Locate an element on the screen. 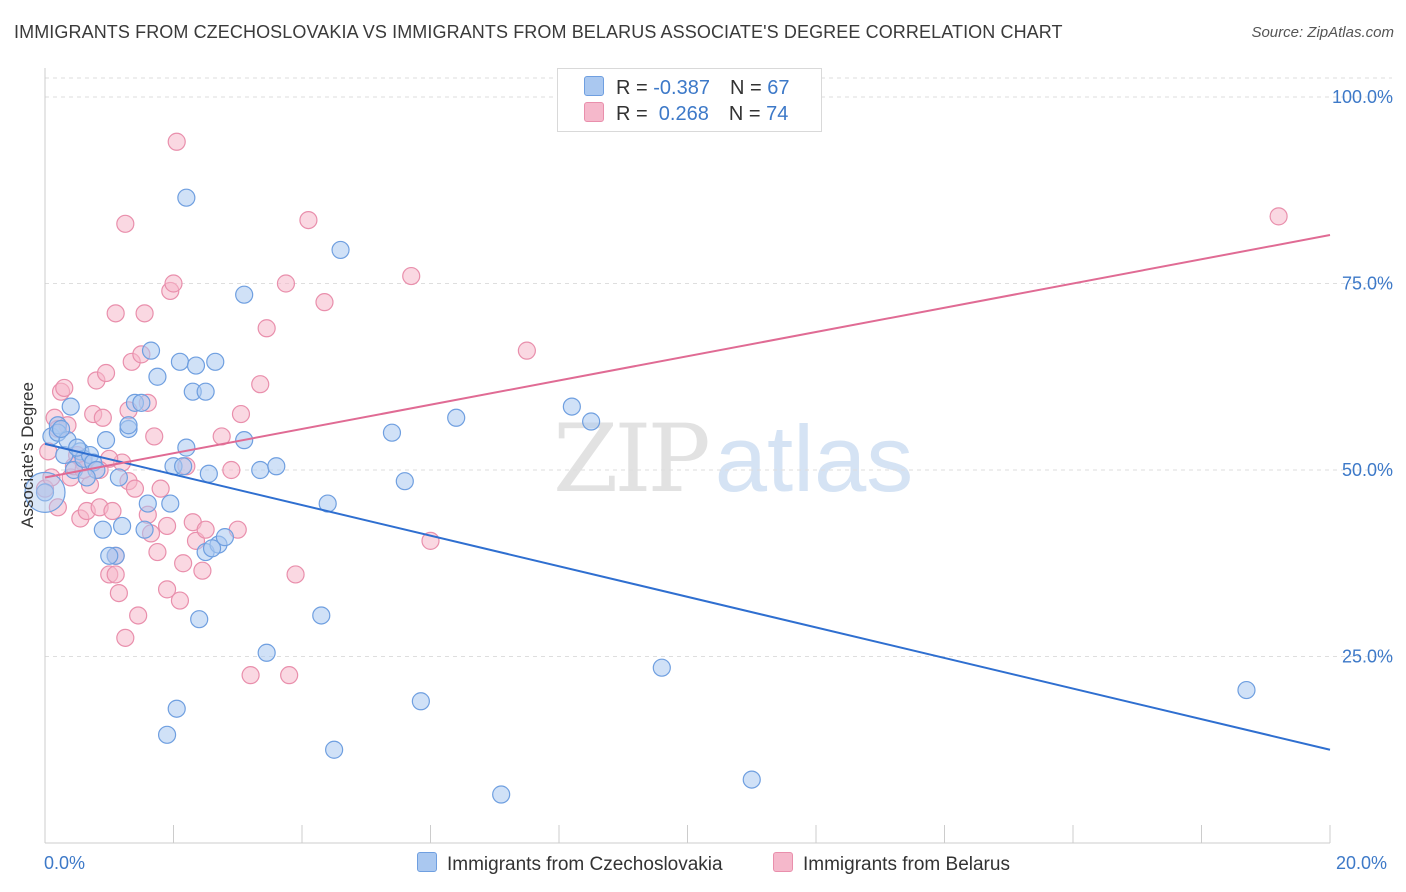  bottom-legend-belarus: Immigrants from Belarus is located at coordinates (891, 864).